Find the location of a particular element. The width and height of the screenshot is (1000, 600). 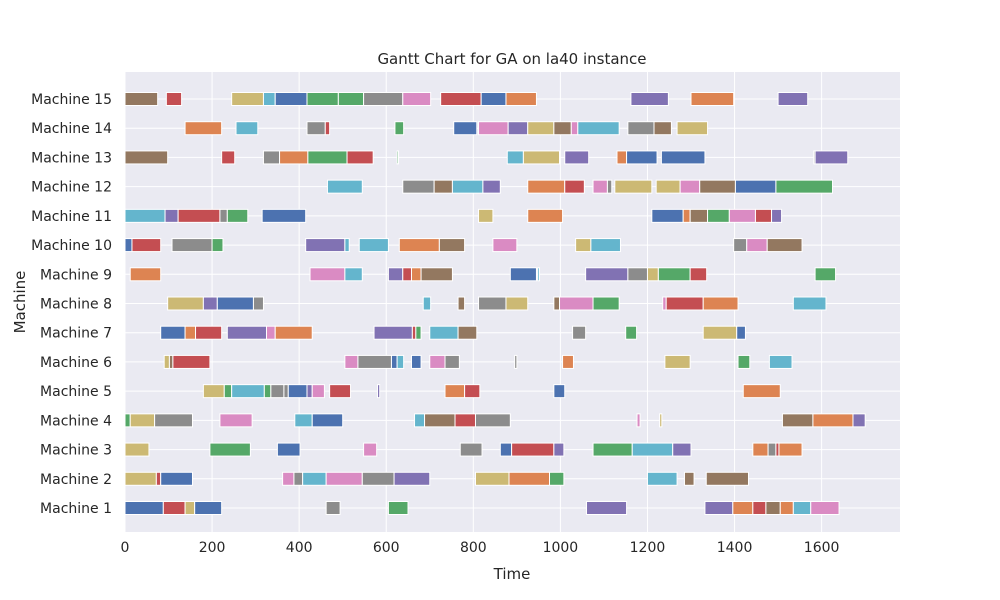

y-tick-label: Machine 15 is located at coordinates (71, 100).